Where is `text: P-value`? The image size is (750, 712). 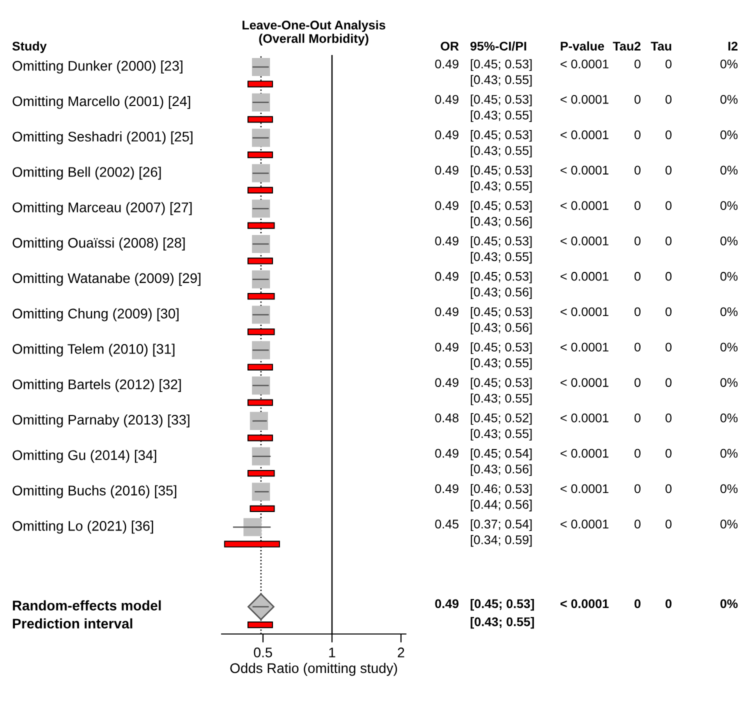
text: P-value is located at coordinates (582, 46).